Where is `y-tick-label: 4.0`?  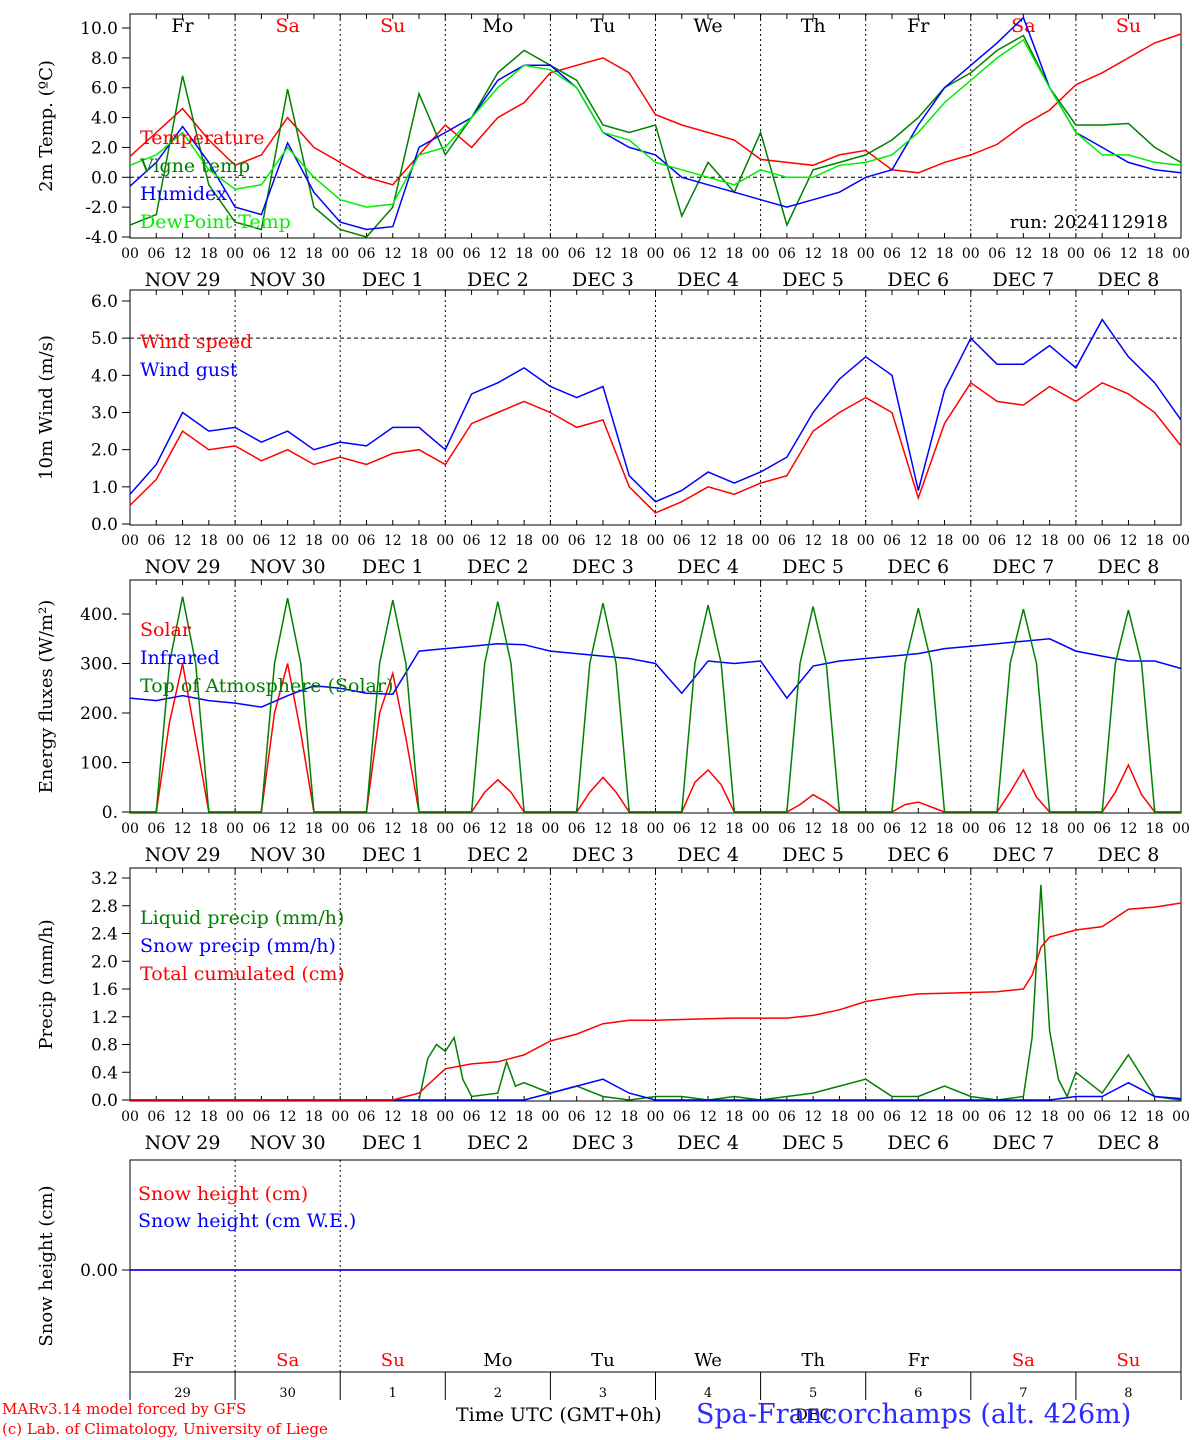
y-tick-label: 4.0 is located at coordinates (104, 119).